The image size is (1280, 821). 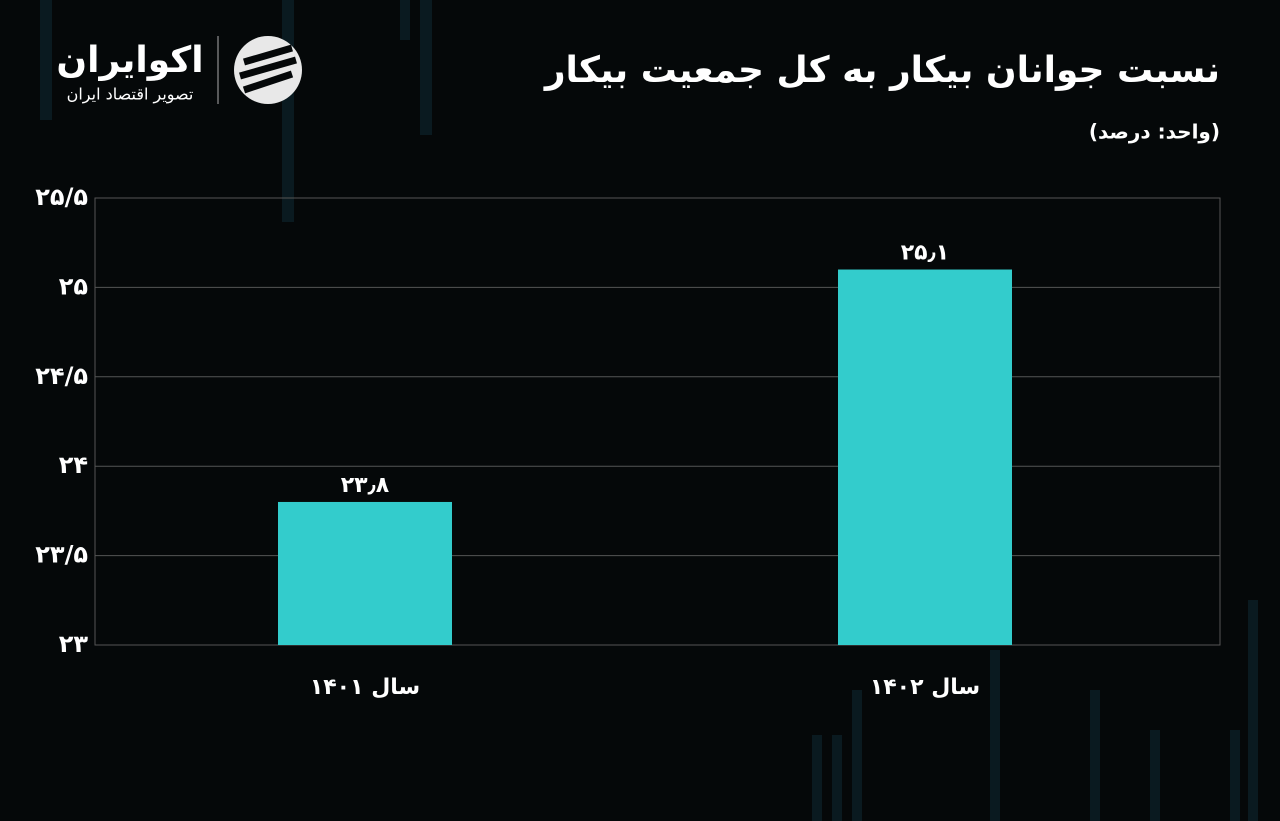 I want to click on value-label: ۲۳٫۸, so click(x=365, y=485).